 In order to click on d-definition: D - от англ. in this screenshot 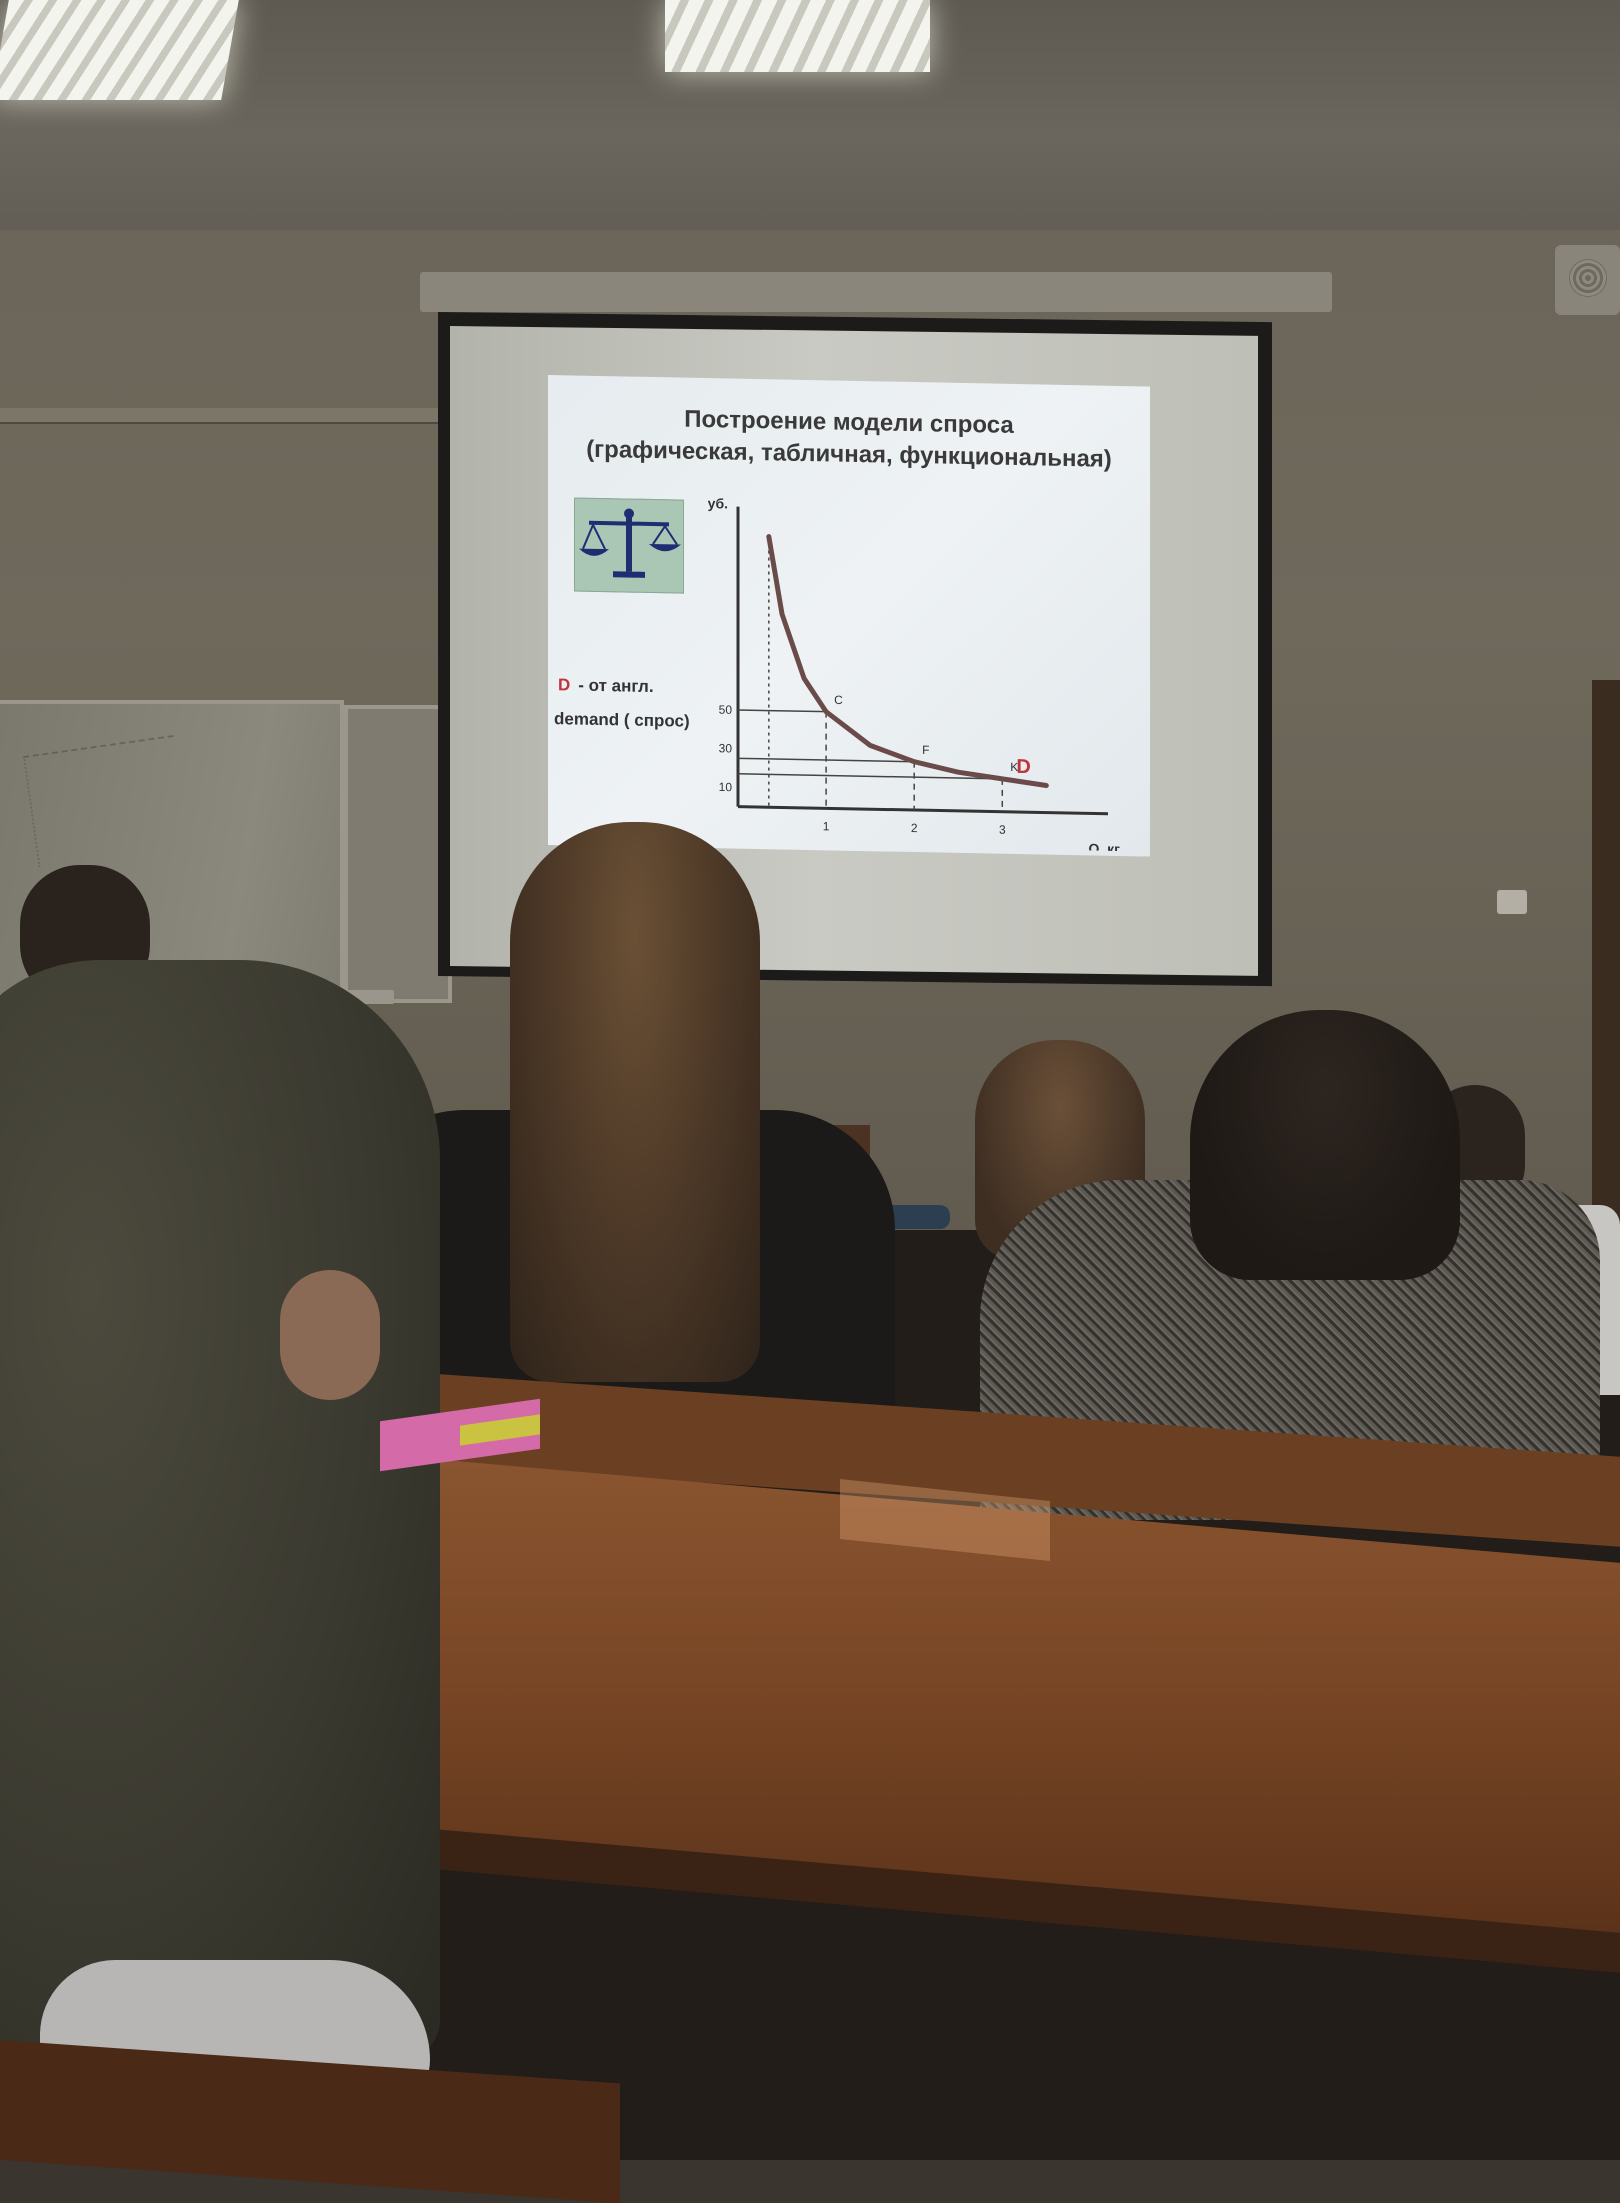, I will do `click(606, 686)`.